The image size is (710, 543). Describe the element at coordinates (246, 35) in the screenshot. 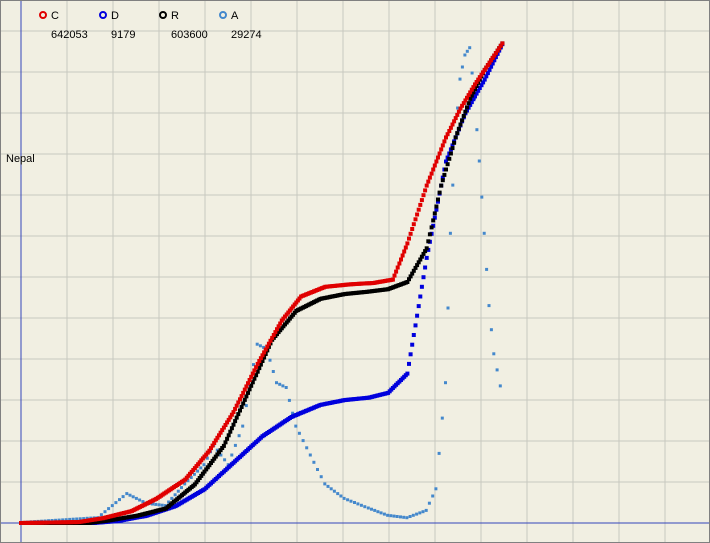

I see `legend-value-a: 29274` at that location.